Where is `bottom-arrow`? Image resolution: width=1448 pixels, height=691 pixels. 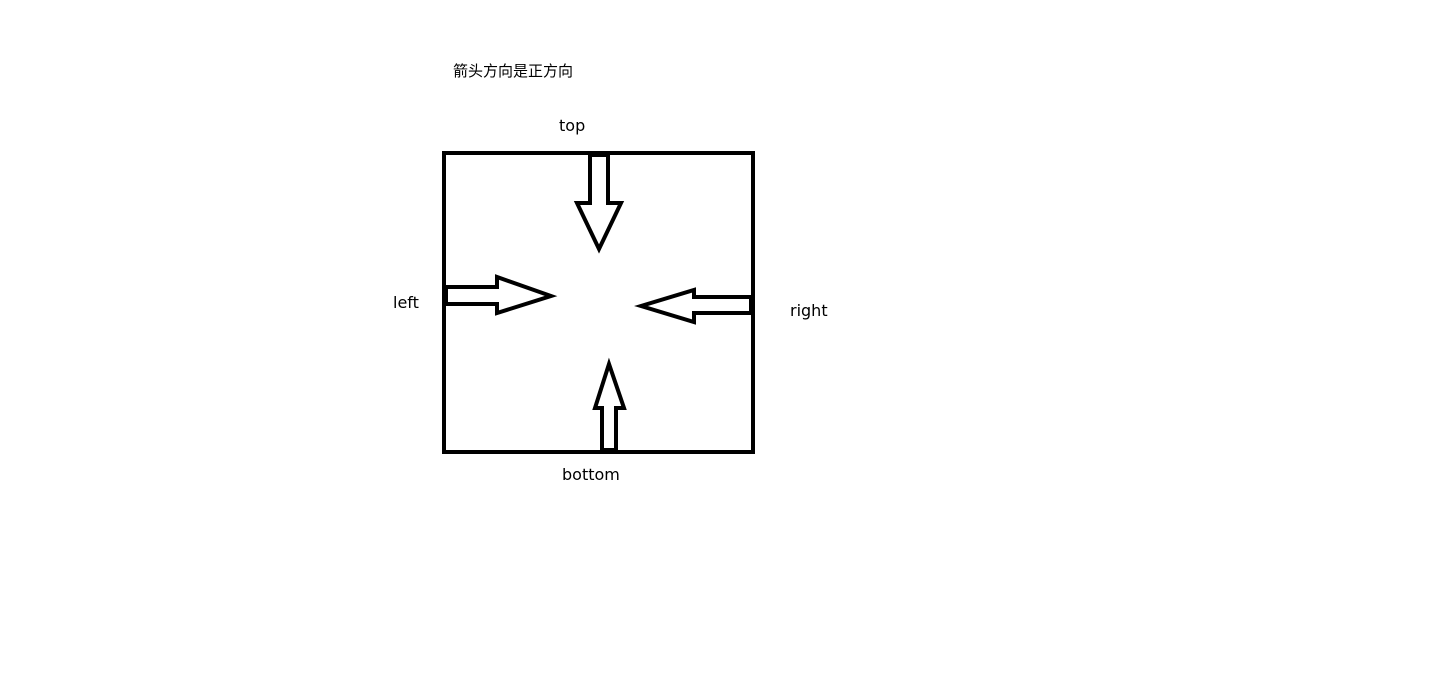
bottom-arrow is located at coordinates (609, 404).